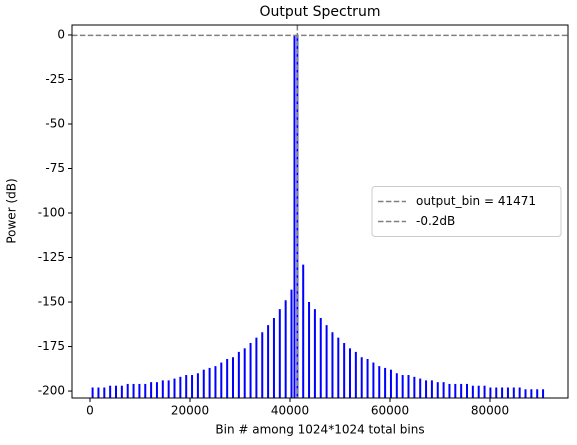 Image resolution: width=577 pixels, height=445 pixels. Describe the element at coordinates (90, 411) in the screenshot. I see `x-tick-label: 0` at that location.